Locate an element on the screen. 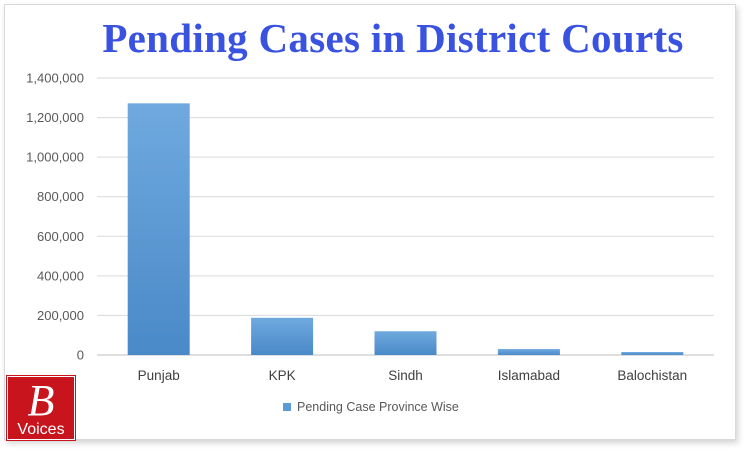 The height and width of the screenshot is (452, 746). y-tick-label: 0 is located at coordinates (80, 355).